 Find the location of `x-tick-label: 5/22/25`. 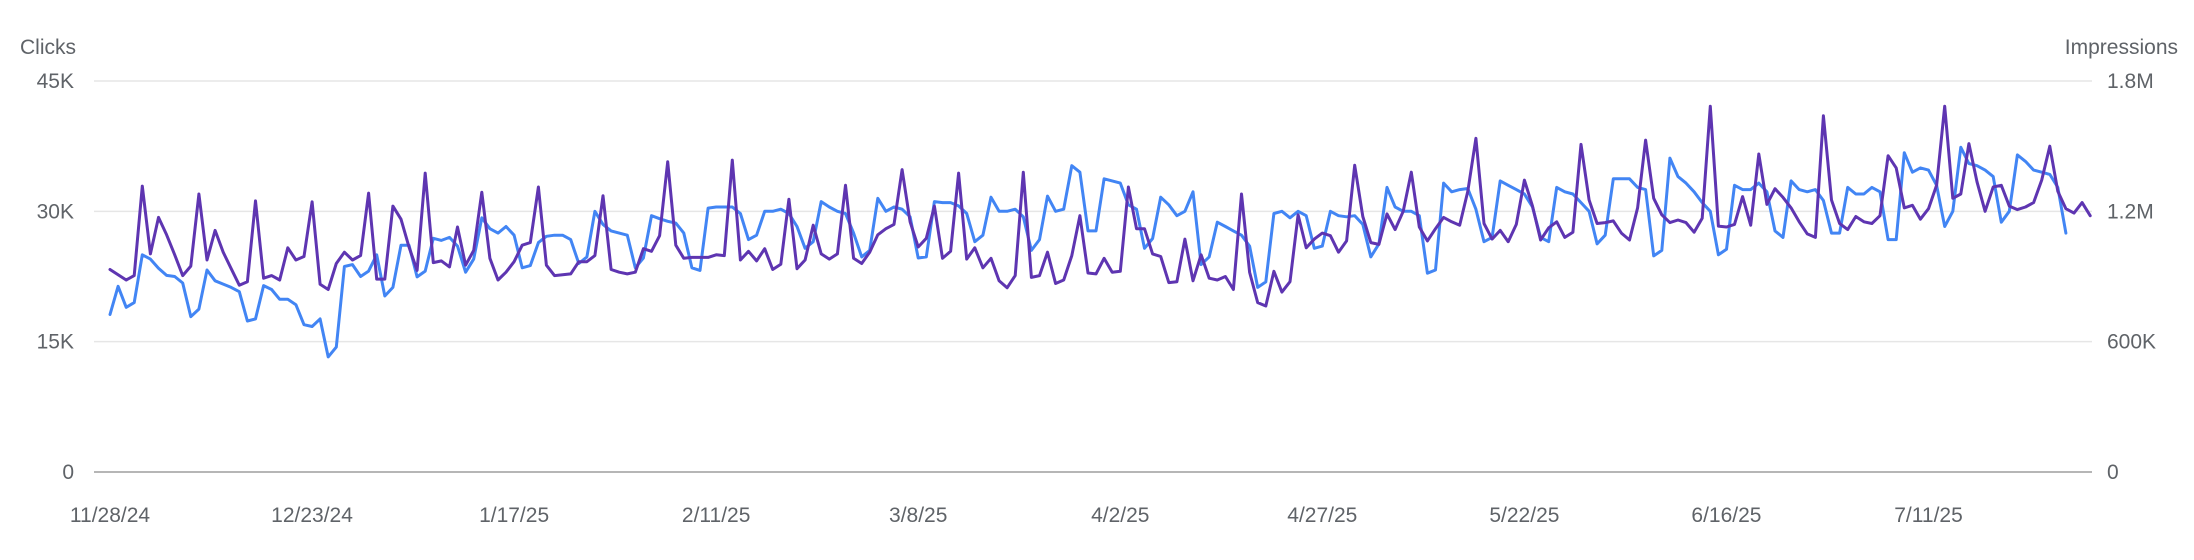

x-tick-label: 5/22/25 is located at coordinates (1524, 515).